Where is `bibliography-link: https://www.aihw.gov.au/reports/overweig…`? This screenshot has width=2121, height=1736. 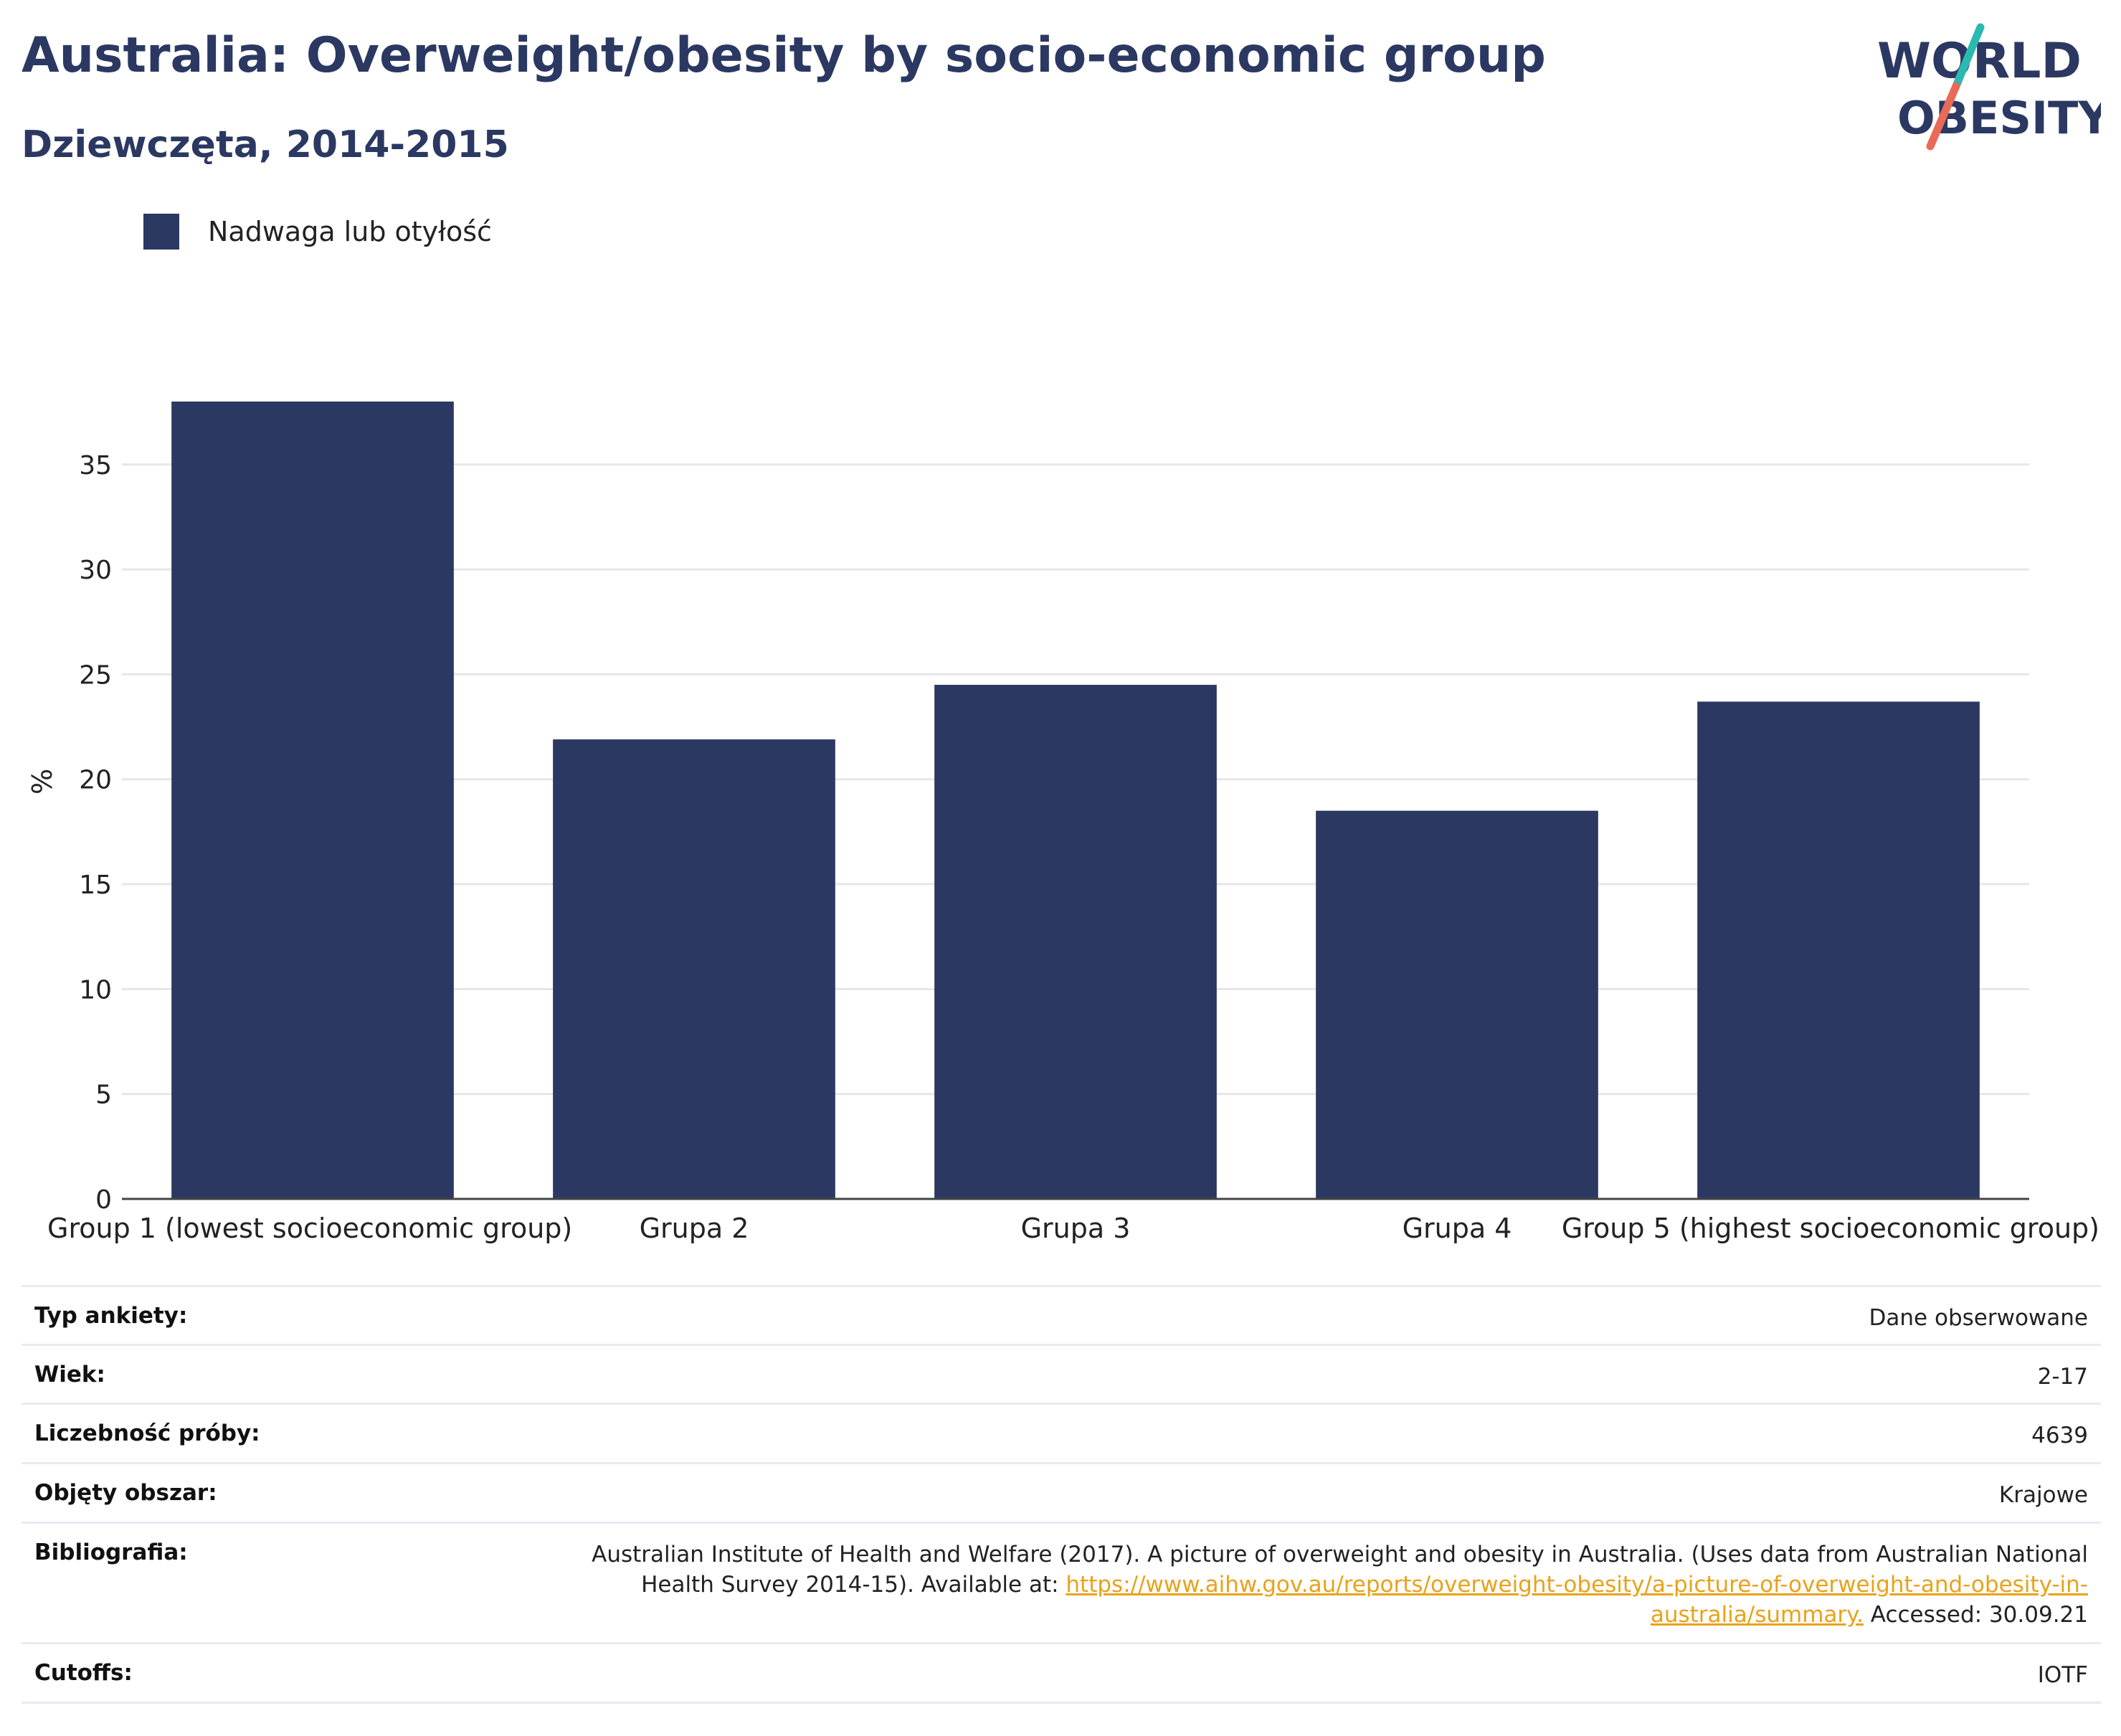 bibliography-link: https://www.aihw.gov.au/reports/overweig… is located at coordinates (1577, 1600).